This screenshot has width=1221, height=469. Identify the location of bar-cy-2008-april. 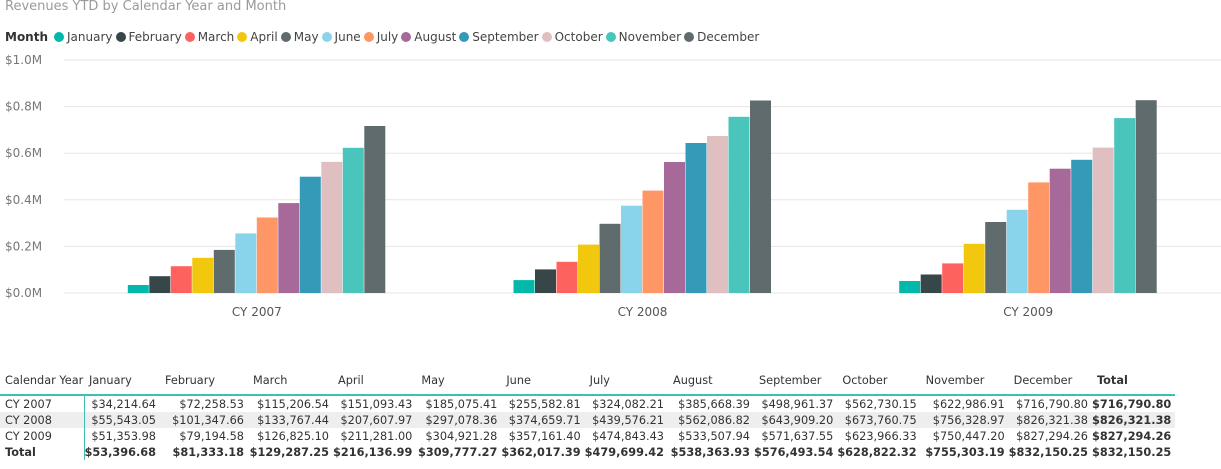
(588, 268).